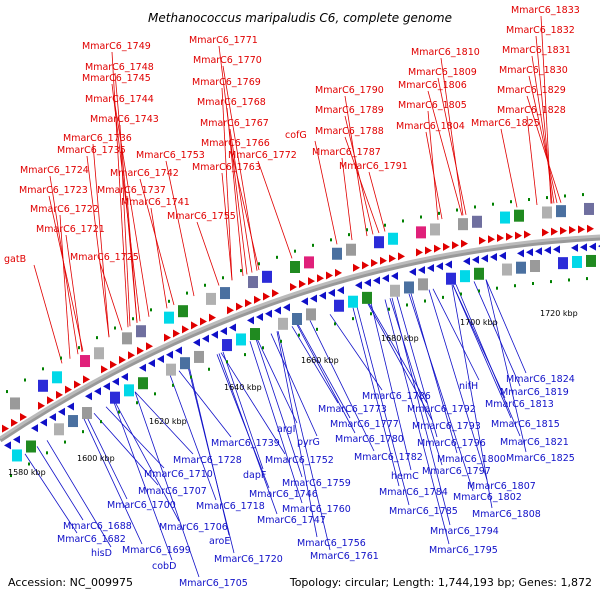  I want to click on gene-label-top: MmarC6_1742, so click(144, 173).